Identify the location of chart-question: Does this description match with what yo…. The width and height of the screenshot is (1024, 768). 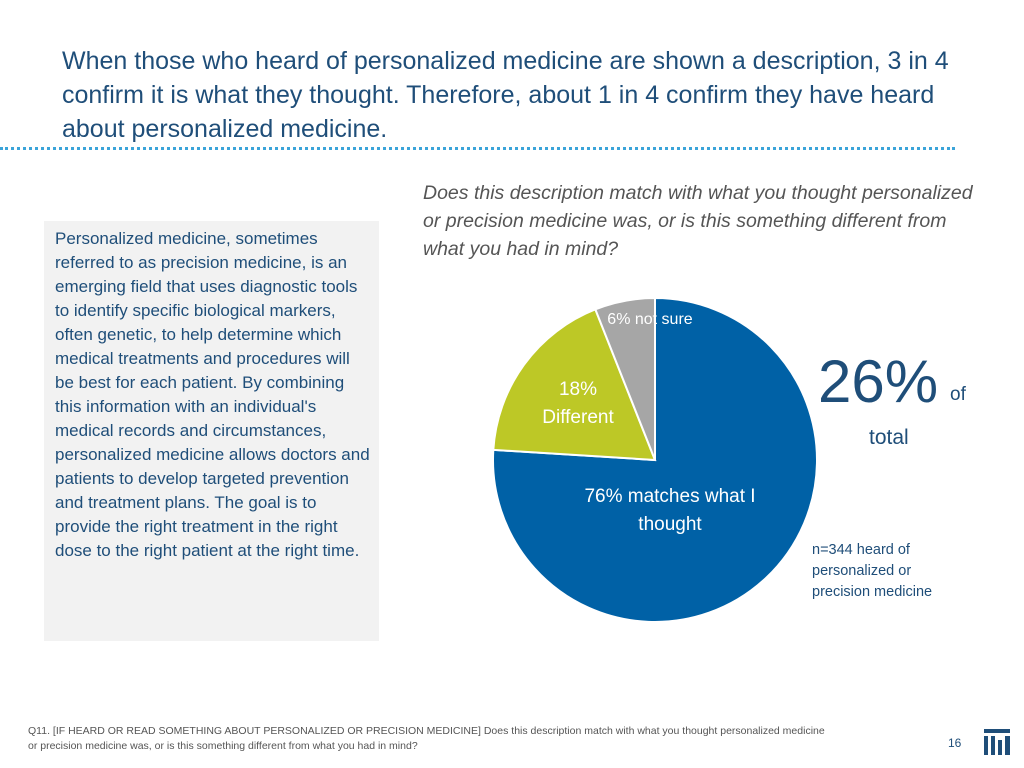
(698, 221).